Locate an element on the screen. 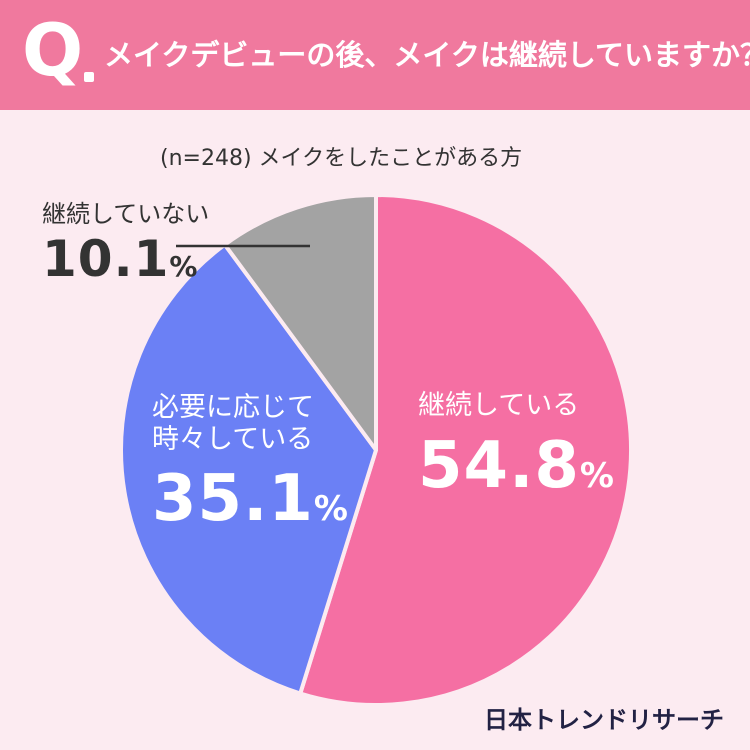 The image size is (750, 750). label-not-continuing-percent: % is located at coordinates (183, 266).